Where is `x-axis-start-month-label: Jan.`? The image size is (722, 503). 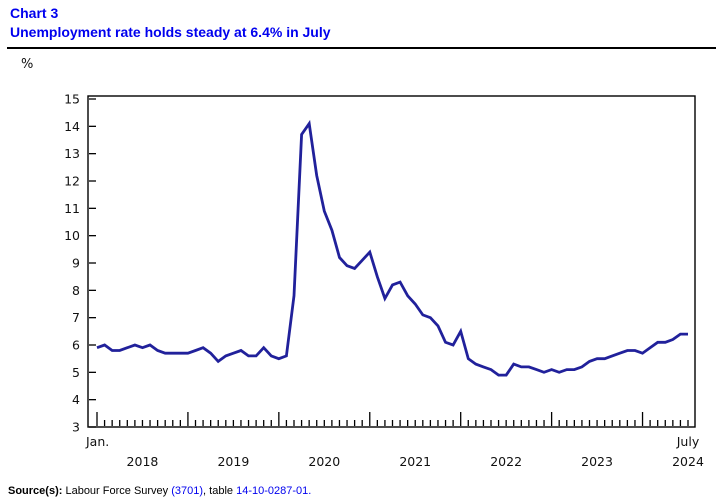
x-axis-start-month-label: Jan. is located at coordinates (98, 441).